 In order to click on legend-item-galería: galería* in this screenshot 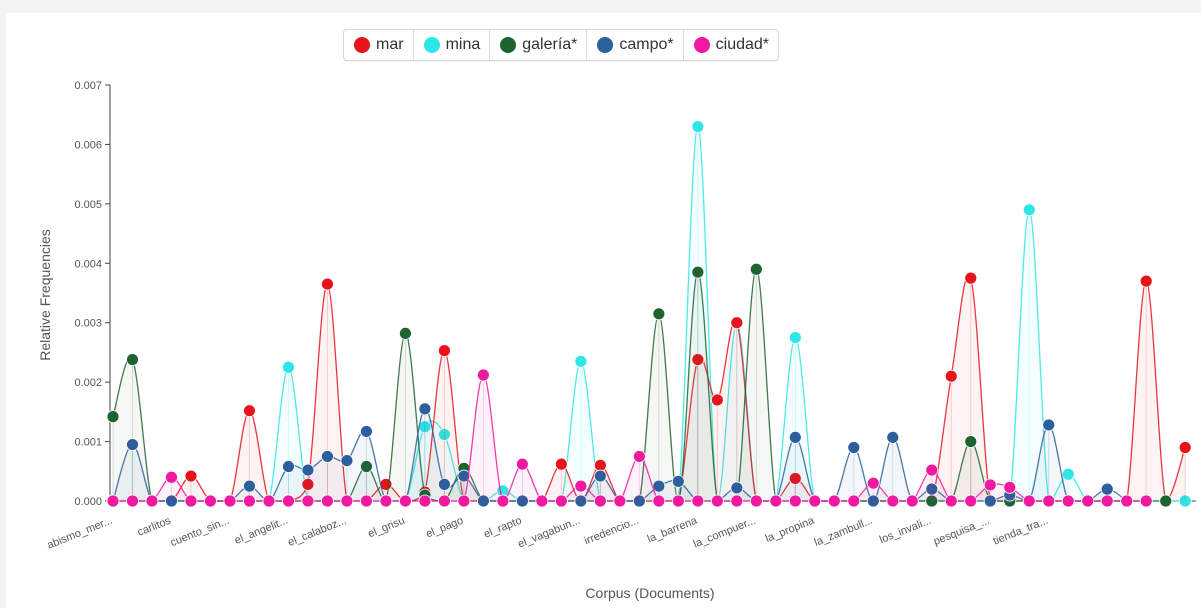, I will do `click(539, 45)`.